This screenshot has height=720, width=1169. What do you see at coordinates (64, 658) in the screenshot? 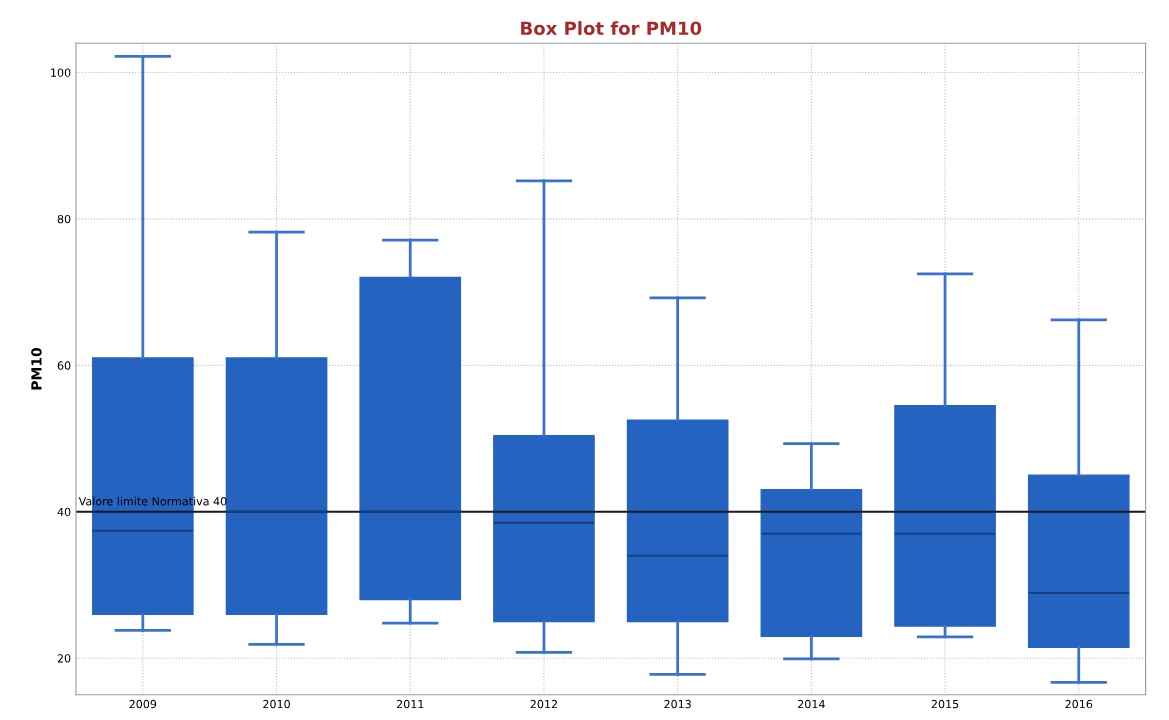
I see `y-tick-label: 20` at bounding box center [64, 658].